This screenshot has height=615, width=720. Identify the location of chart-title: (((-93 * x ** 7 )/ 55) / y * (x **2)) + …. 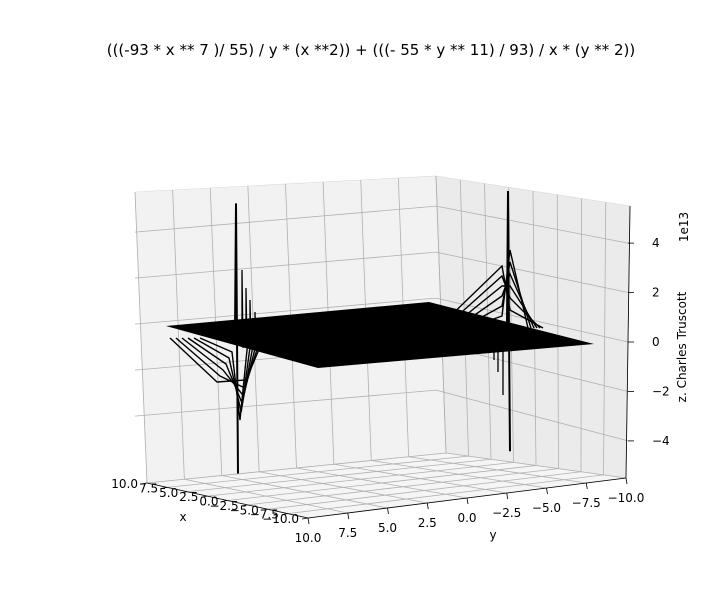
(371, 50).